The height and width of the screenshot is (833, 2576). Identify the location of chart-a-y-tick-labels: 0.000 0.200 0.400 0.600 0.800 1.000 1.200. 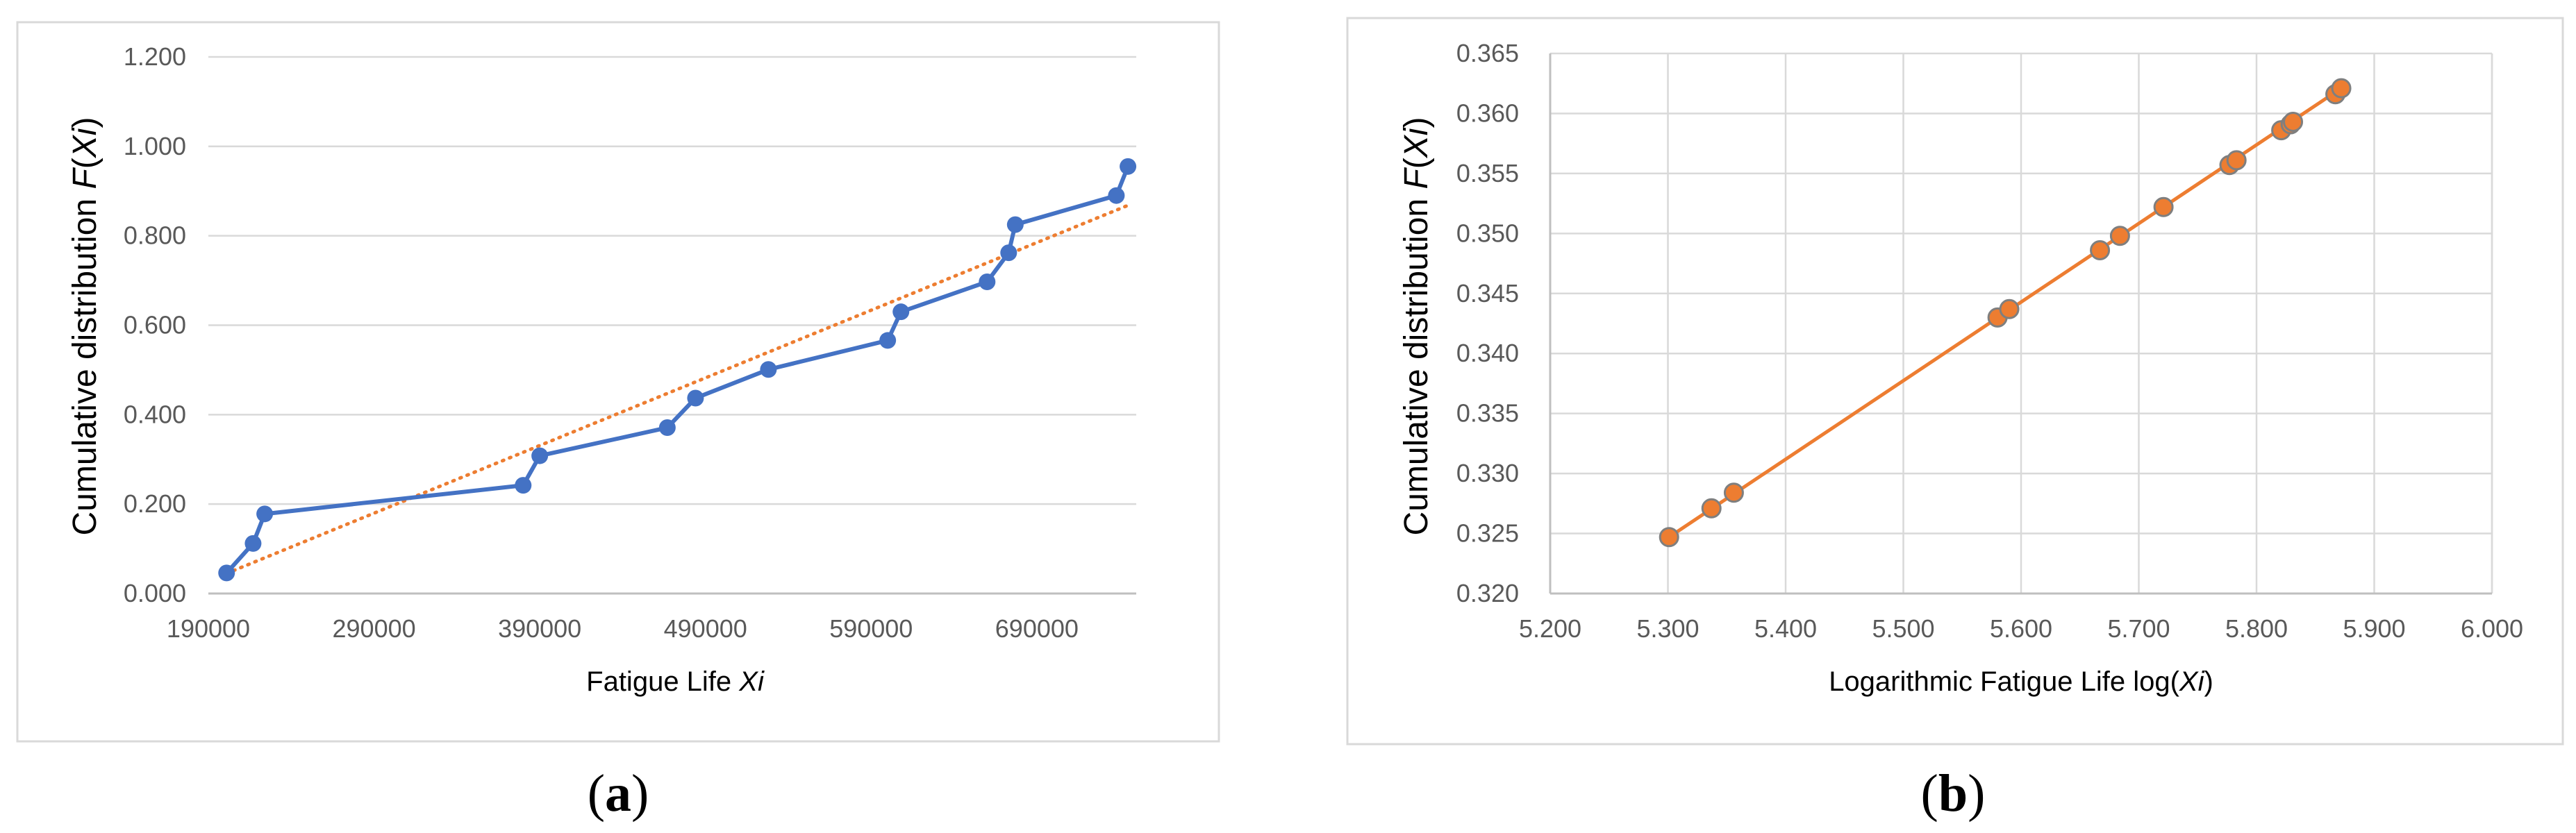
(155, 325).